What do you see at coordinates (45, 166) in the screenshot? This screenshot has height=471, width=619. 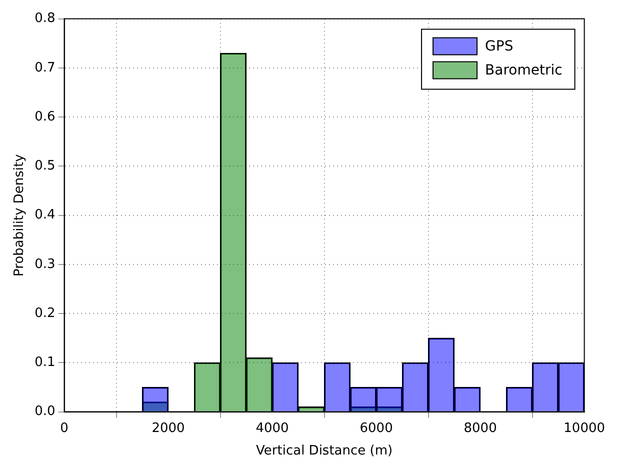 I see `y-tick-label: 0.5` at bounding box center [45, 166].